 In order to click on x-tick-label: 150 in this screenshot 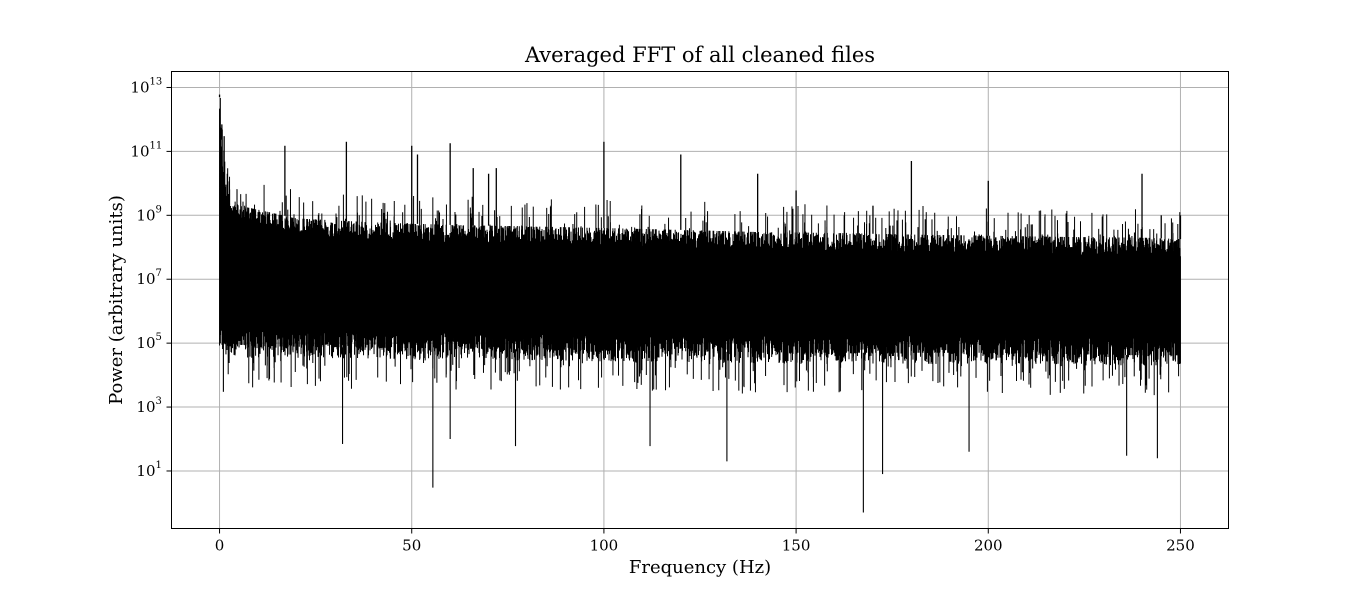, I will do `click(796, 546)`.